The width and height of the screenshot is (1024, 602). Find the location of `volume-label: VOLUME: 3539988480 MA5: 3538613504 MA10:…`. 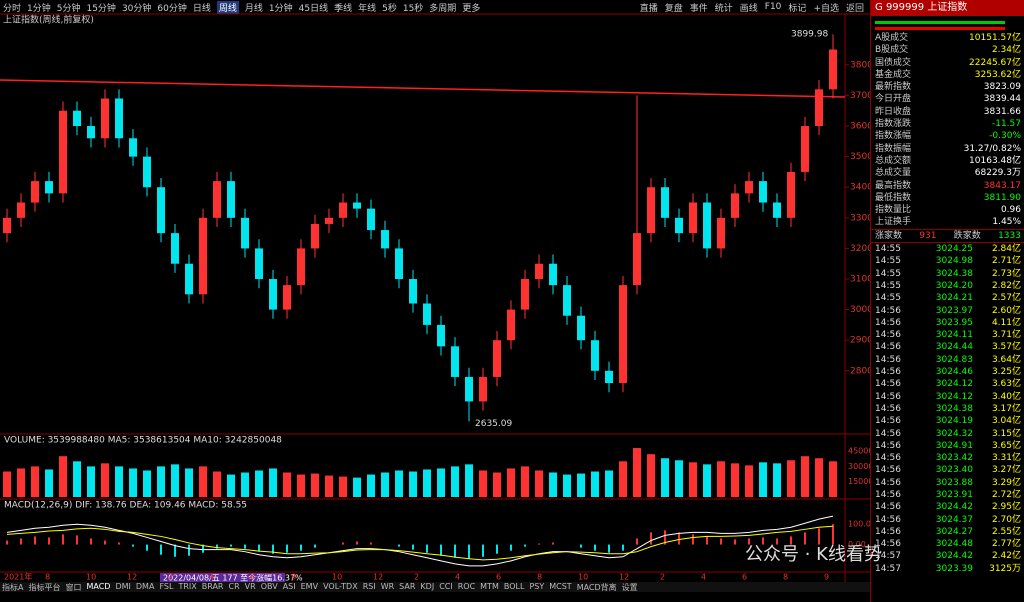

volume-label: VOLUME: 3539988480 MA5: 3538613504 MA10:… is located at coordinates (143, 441).